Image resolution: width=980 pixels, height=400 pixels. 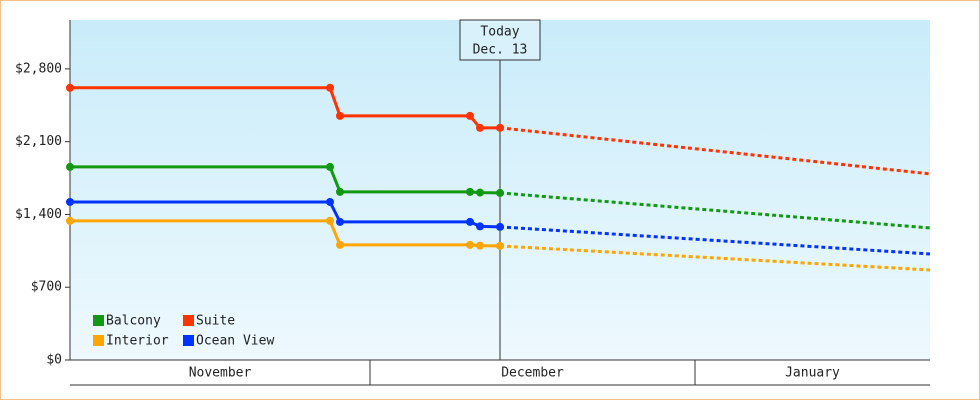 What do you see at coordinates (215, 321) in the screenshot?
I see `legend-label: Suite` at bounding box center [215, 321].